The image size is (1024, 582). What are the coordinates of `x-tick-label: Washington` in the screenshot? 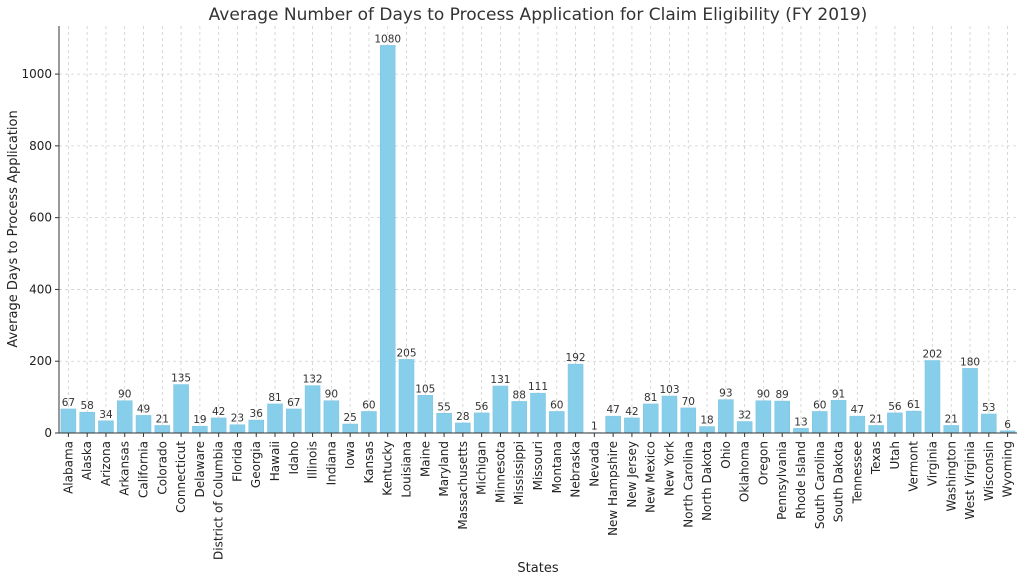 It's located at (951, 476).